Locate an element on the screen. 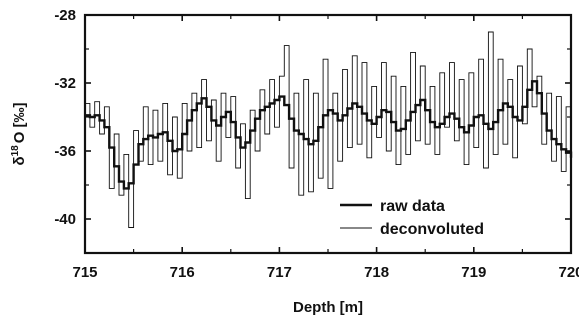  y-axis-label: δ18 O [‰] is located at coordinates (19, 133).